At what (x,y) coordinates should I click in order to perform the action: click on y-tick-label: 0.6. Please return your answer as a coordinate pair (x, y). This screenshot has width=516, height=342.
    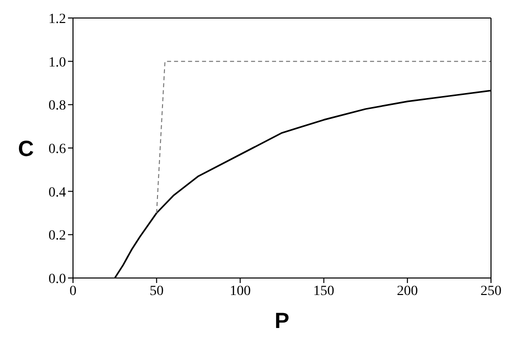
    Looking at the image, I should click on (57, 149).